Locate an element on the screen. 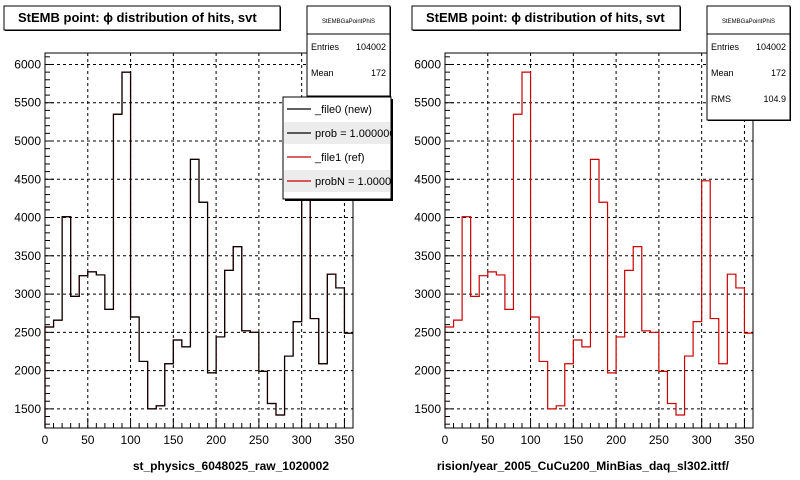 This screenshot has height=480, width=800. legend-entry: probN = 1.000000 is located at coordinates (359, 182).